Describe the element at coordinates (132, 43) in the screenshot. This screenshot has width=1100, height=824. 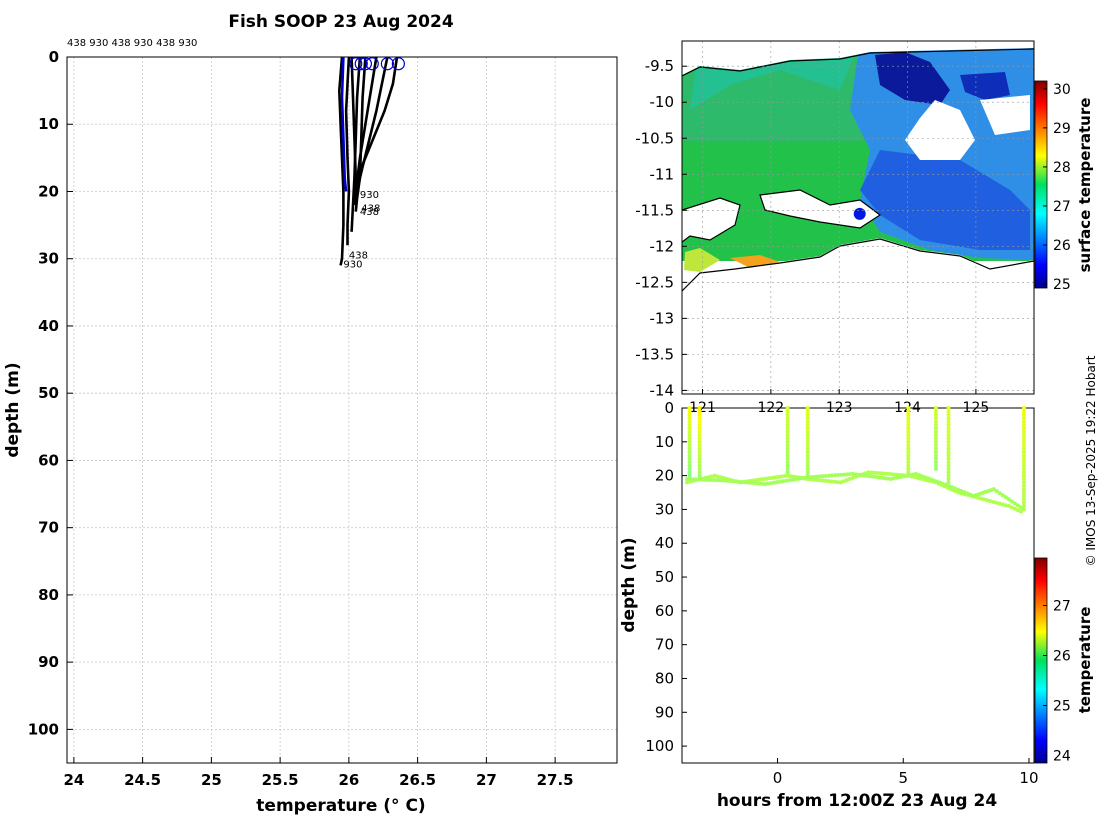
I see `top-cast-labels: 438 930 438 930 438 930` at that location.